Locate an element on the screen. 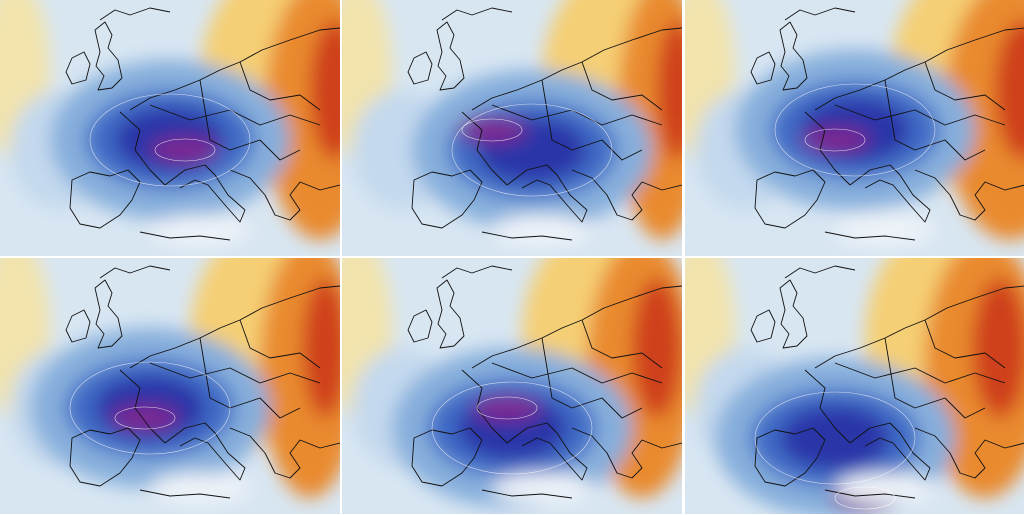 The image size is (1024, 515). cold-core is located at coordinates (835, 438).